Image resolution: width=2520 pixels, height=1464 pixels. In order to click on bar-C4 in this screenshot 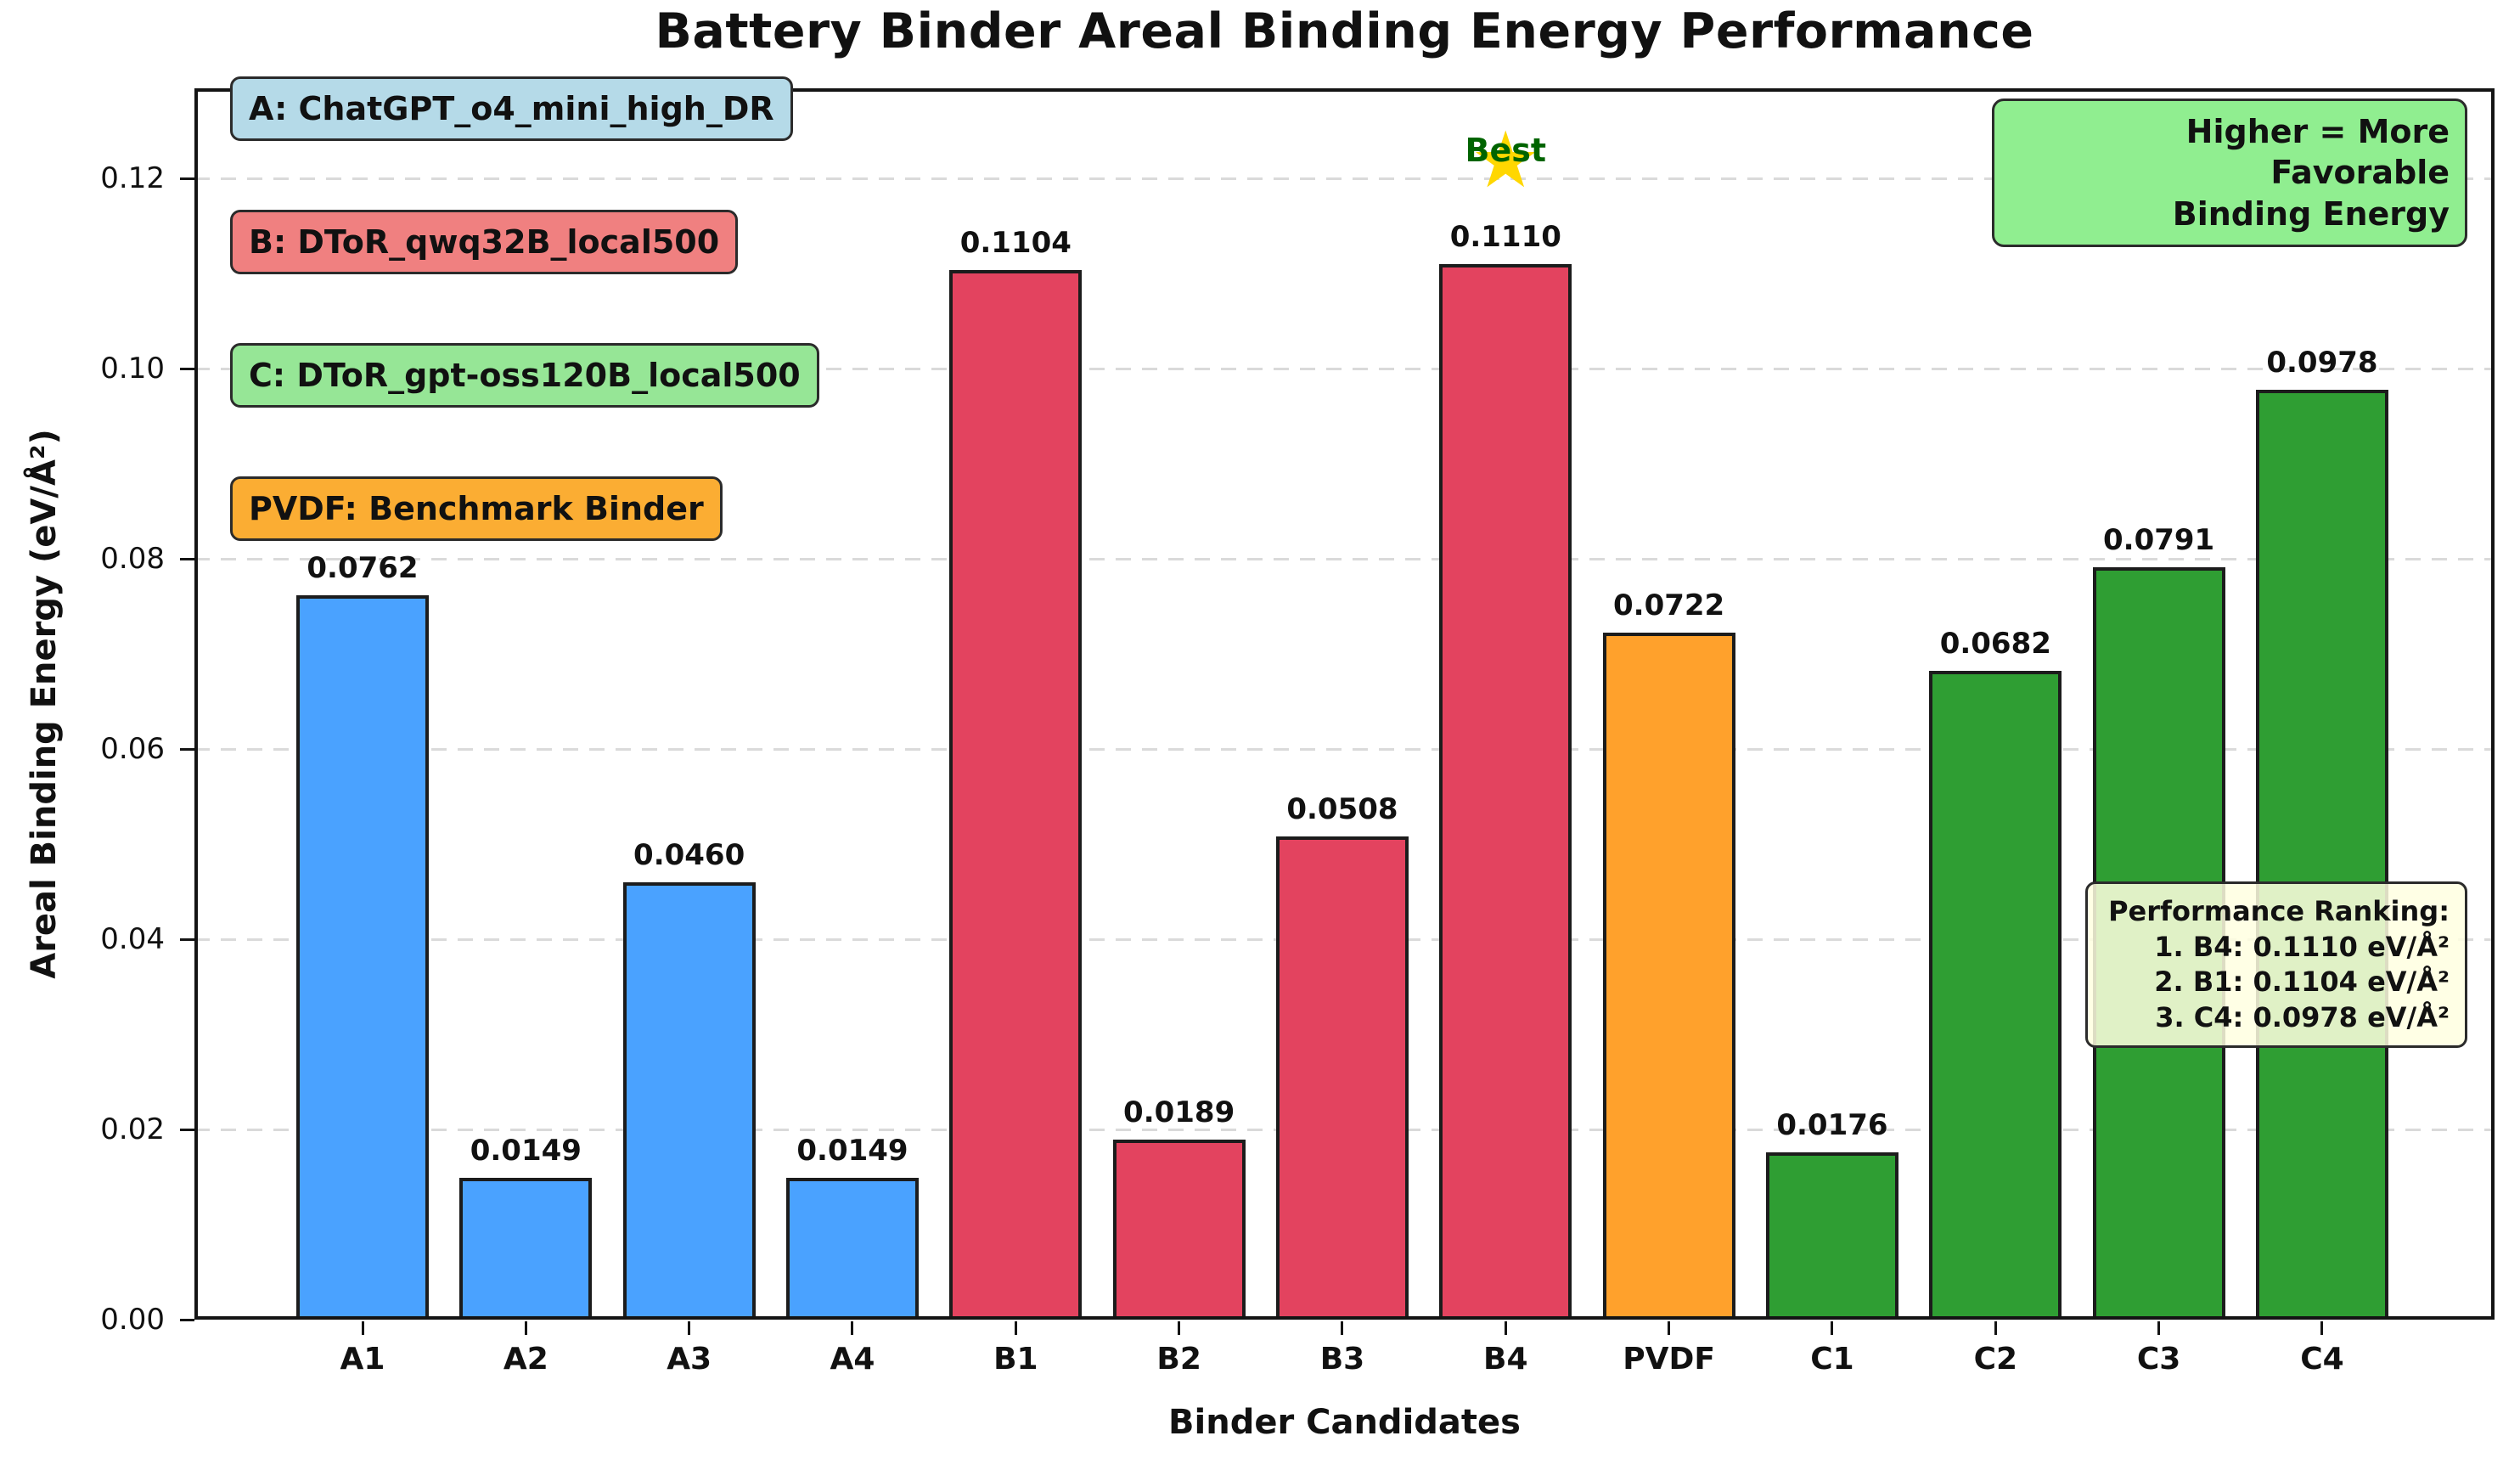, I will do `click(2321, 855)`.